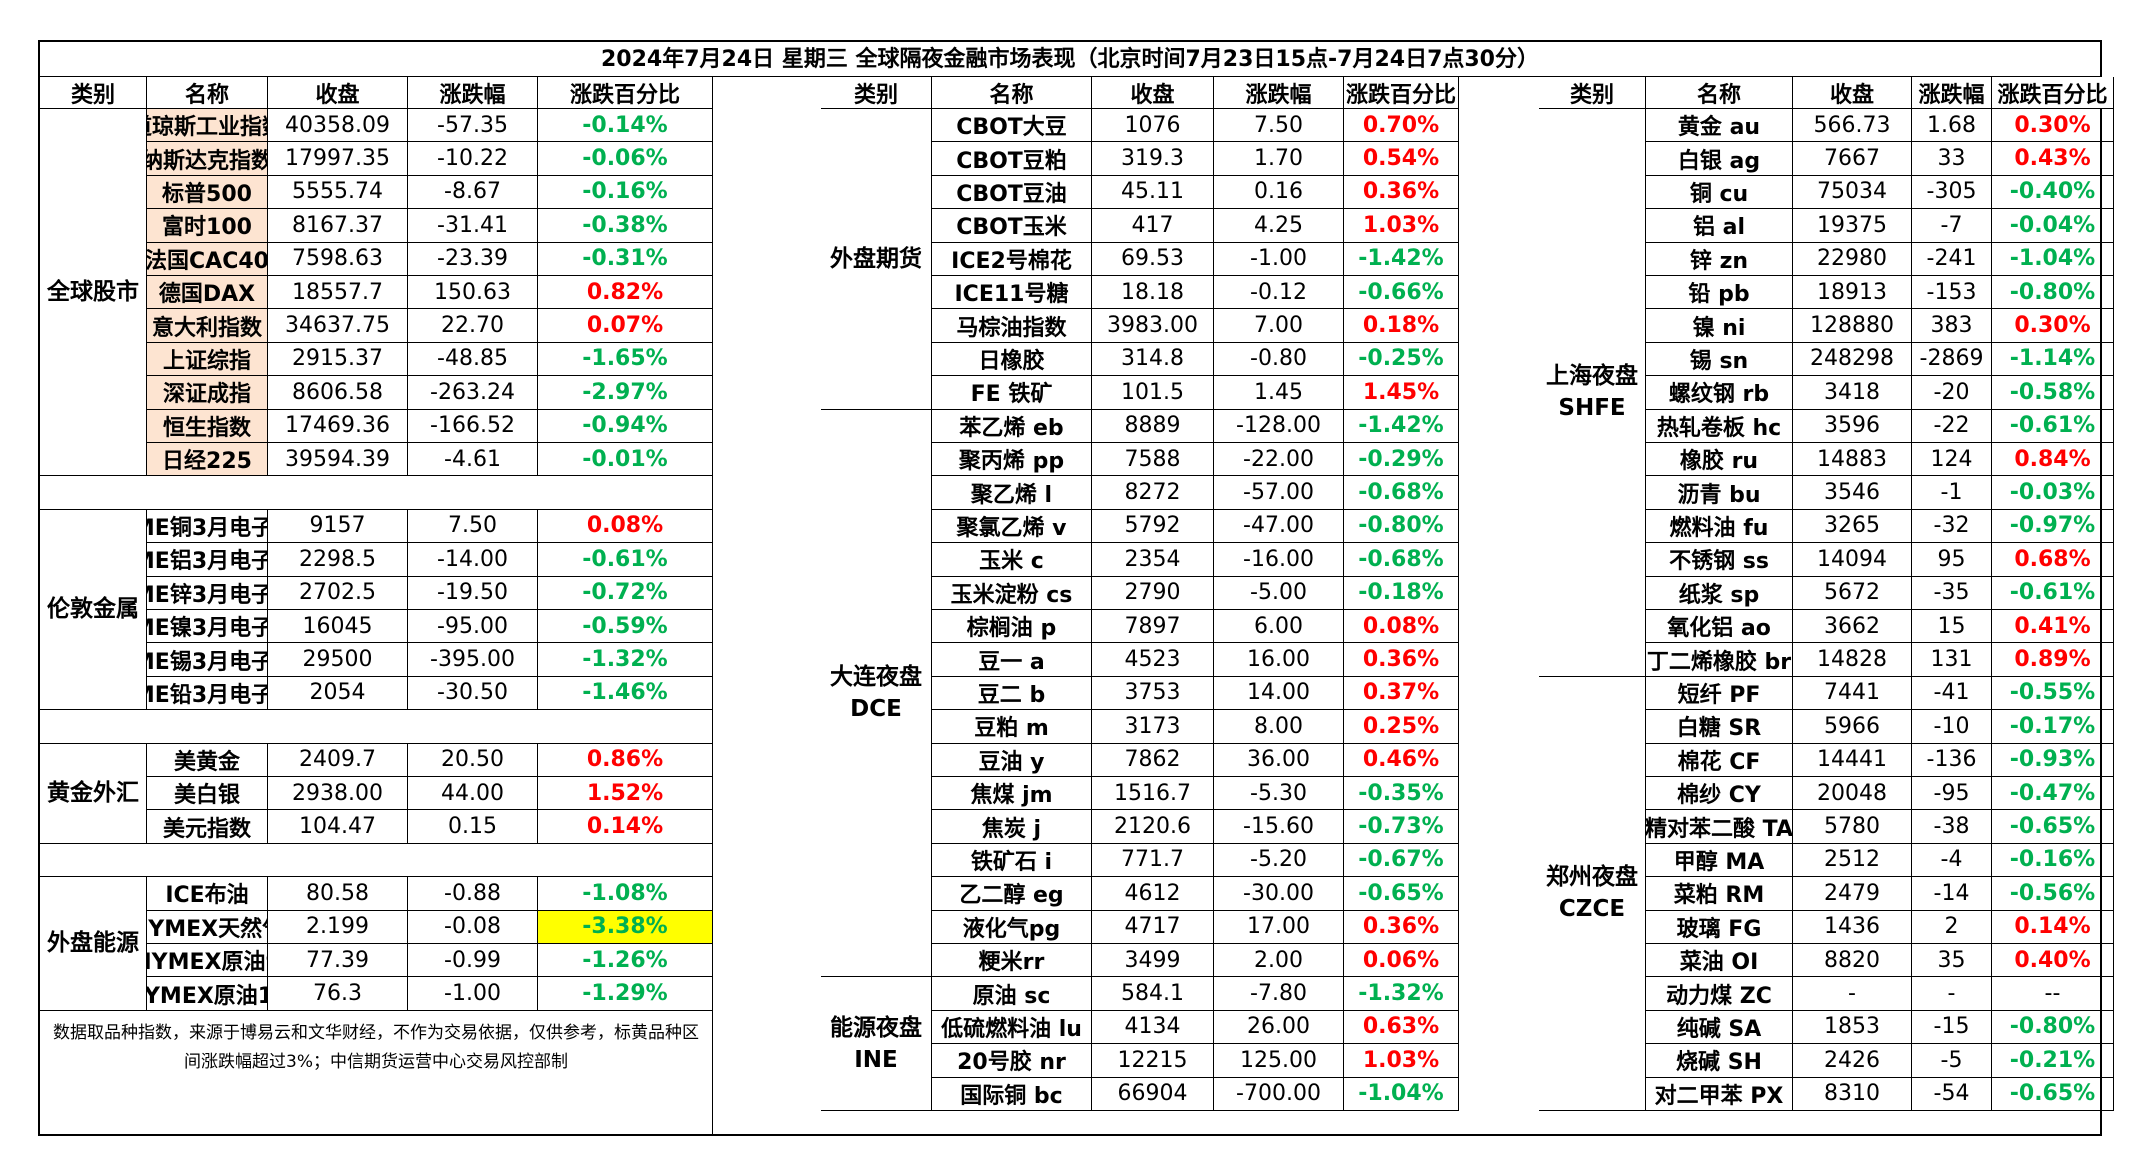 The image size is (2149, 1152). I want to click on instrument-name: NYMEX原油9, so click(207, 961).